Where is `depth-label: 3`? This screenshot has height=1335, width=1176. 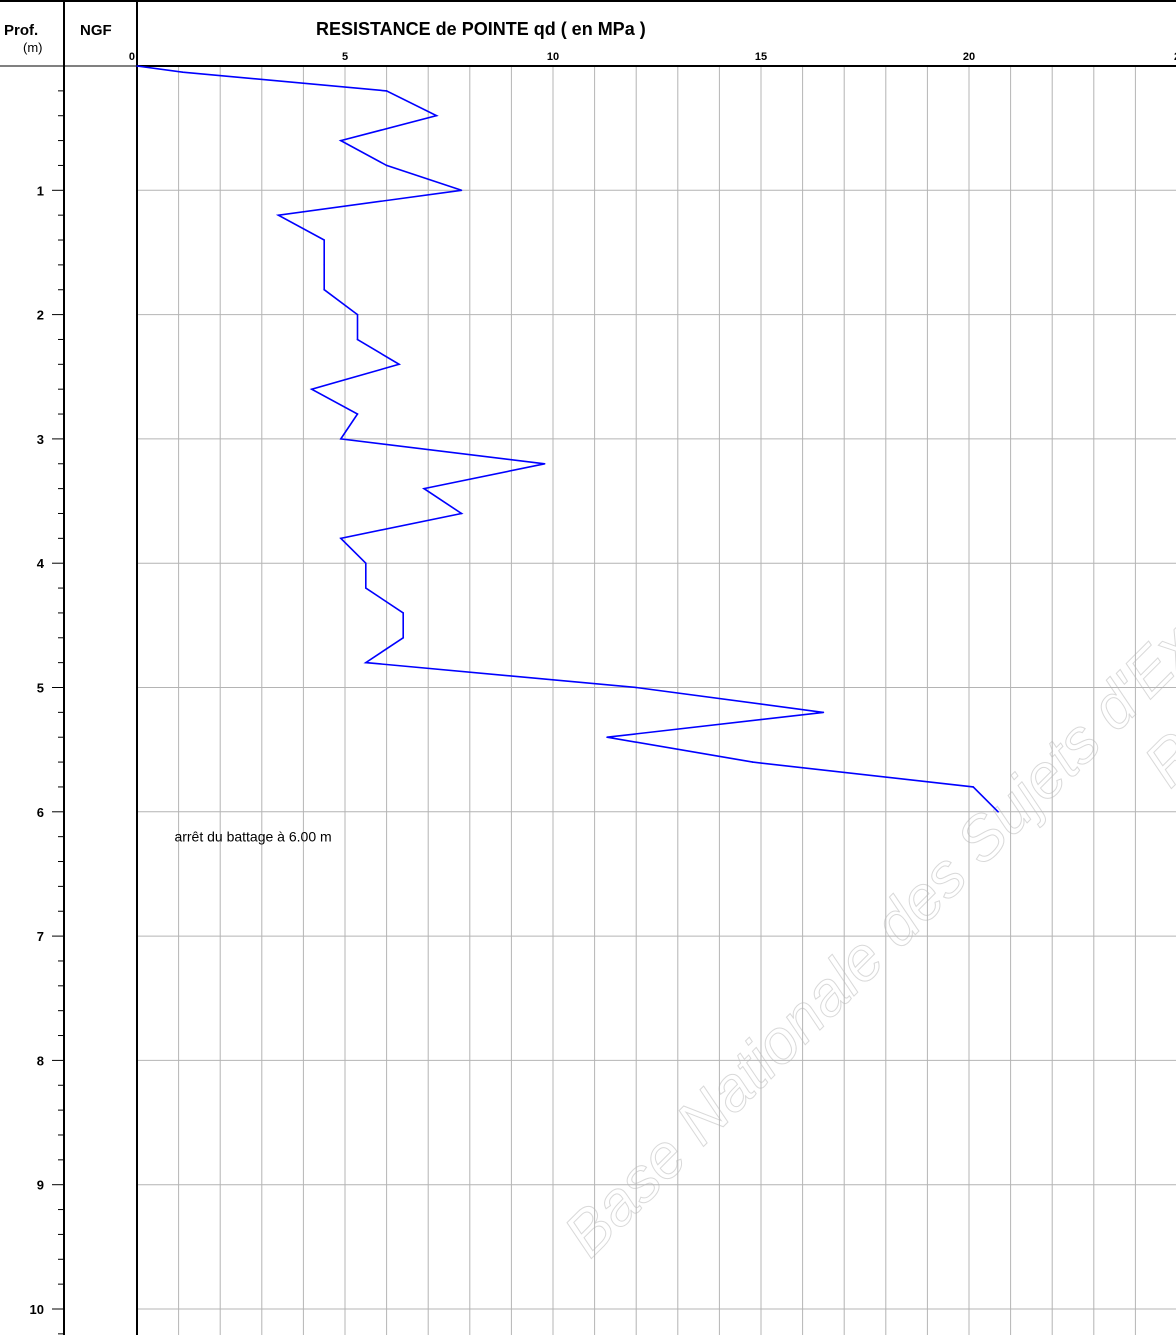
depth-label: 3 is located at coordinates (40, 439).